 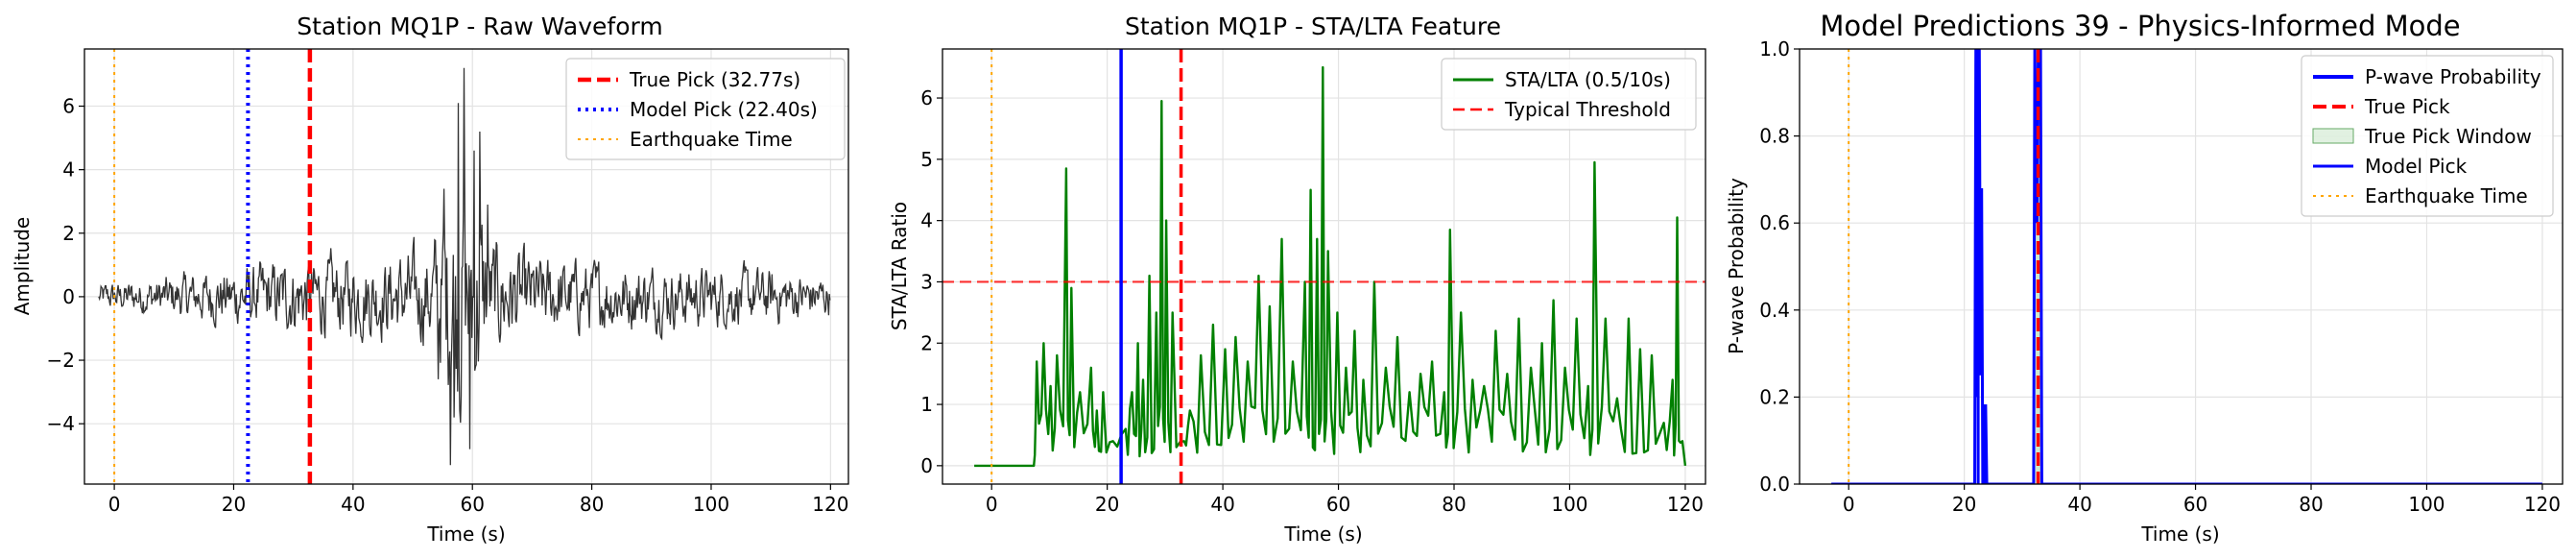 What do you see at coordinates (1736, 266) in the screenshot?
I see `y-axis-label: P-wave Probability` at bounding box center [1736, 266].